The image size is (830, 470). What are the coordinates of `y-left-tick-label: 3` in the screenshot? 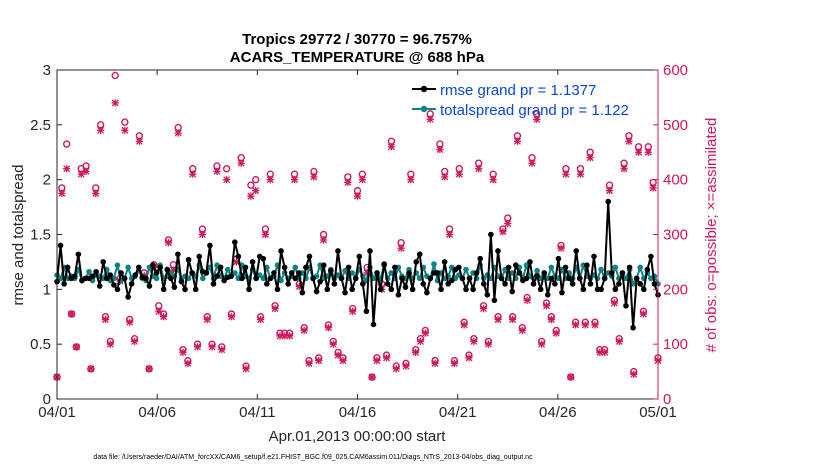 It's located at (47, 70).